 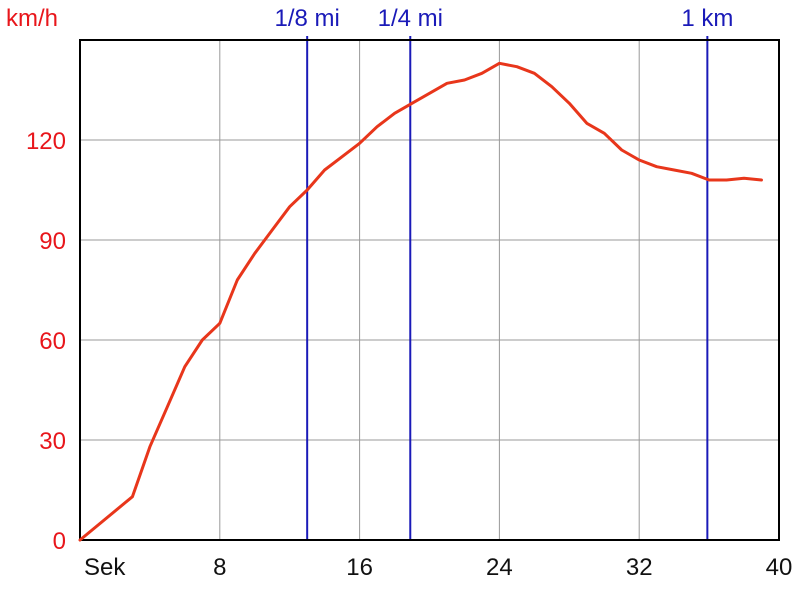 I want to click on x-tick-label: 40, so click(x=779, y=567).